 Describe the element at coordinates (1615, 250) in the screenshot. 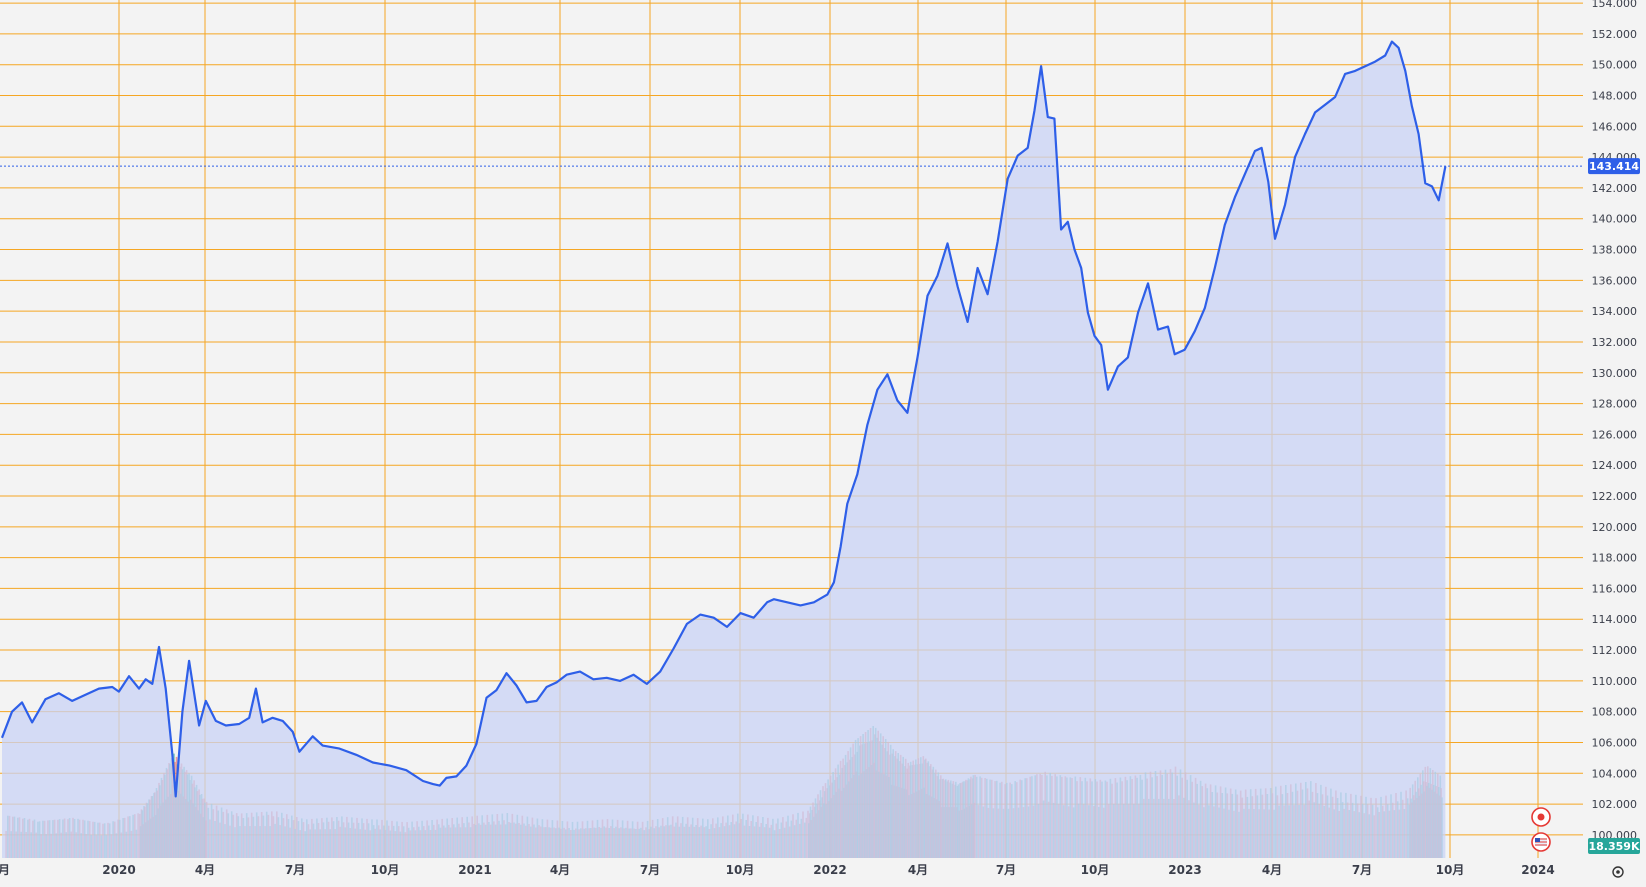

I see `y-tick-label: 138.000` at that location.